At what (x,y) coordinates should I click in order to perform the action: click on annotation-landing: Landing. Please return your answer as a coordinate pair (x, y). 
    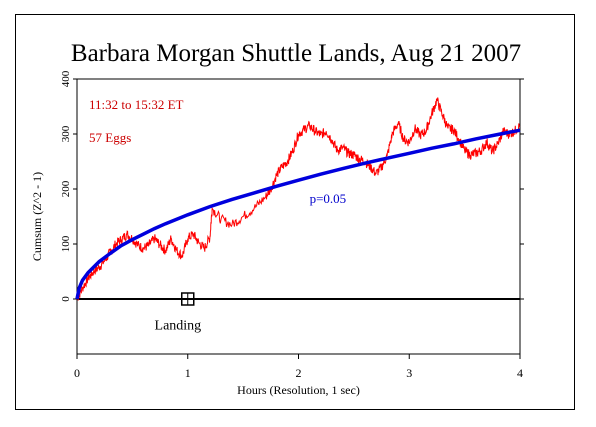
    Looking at the image, I should click on (178, 325).